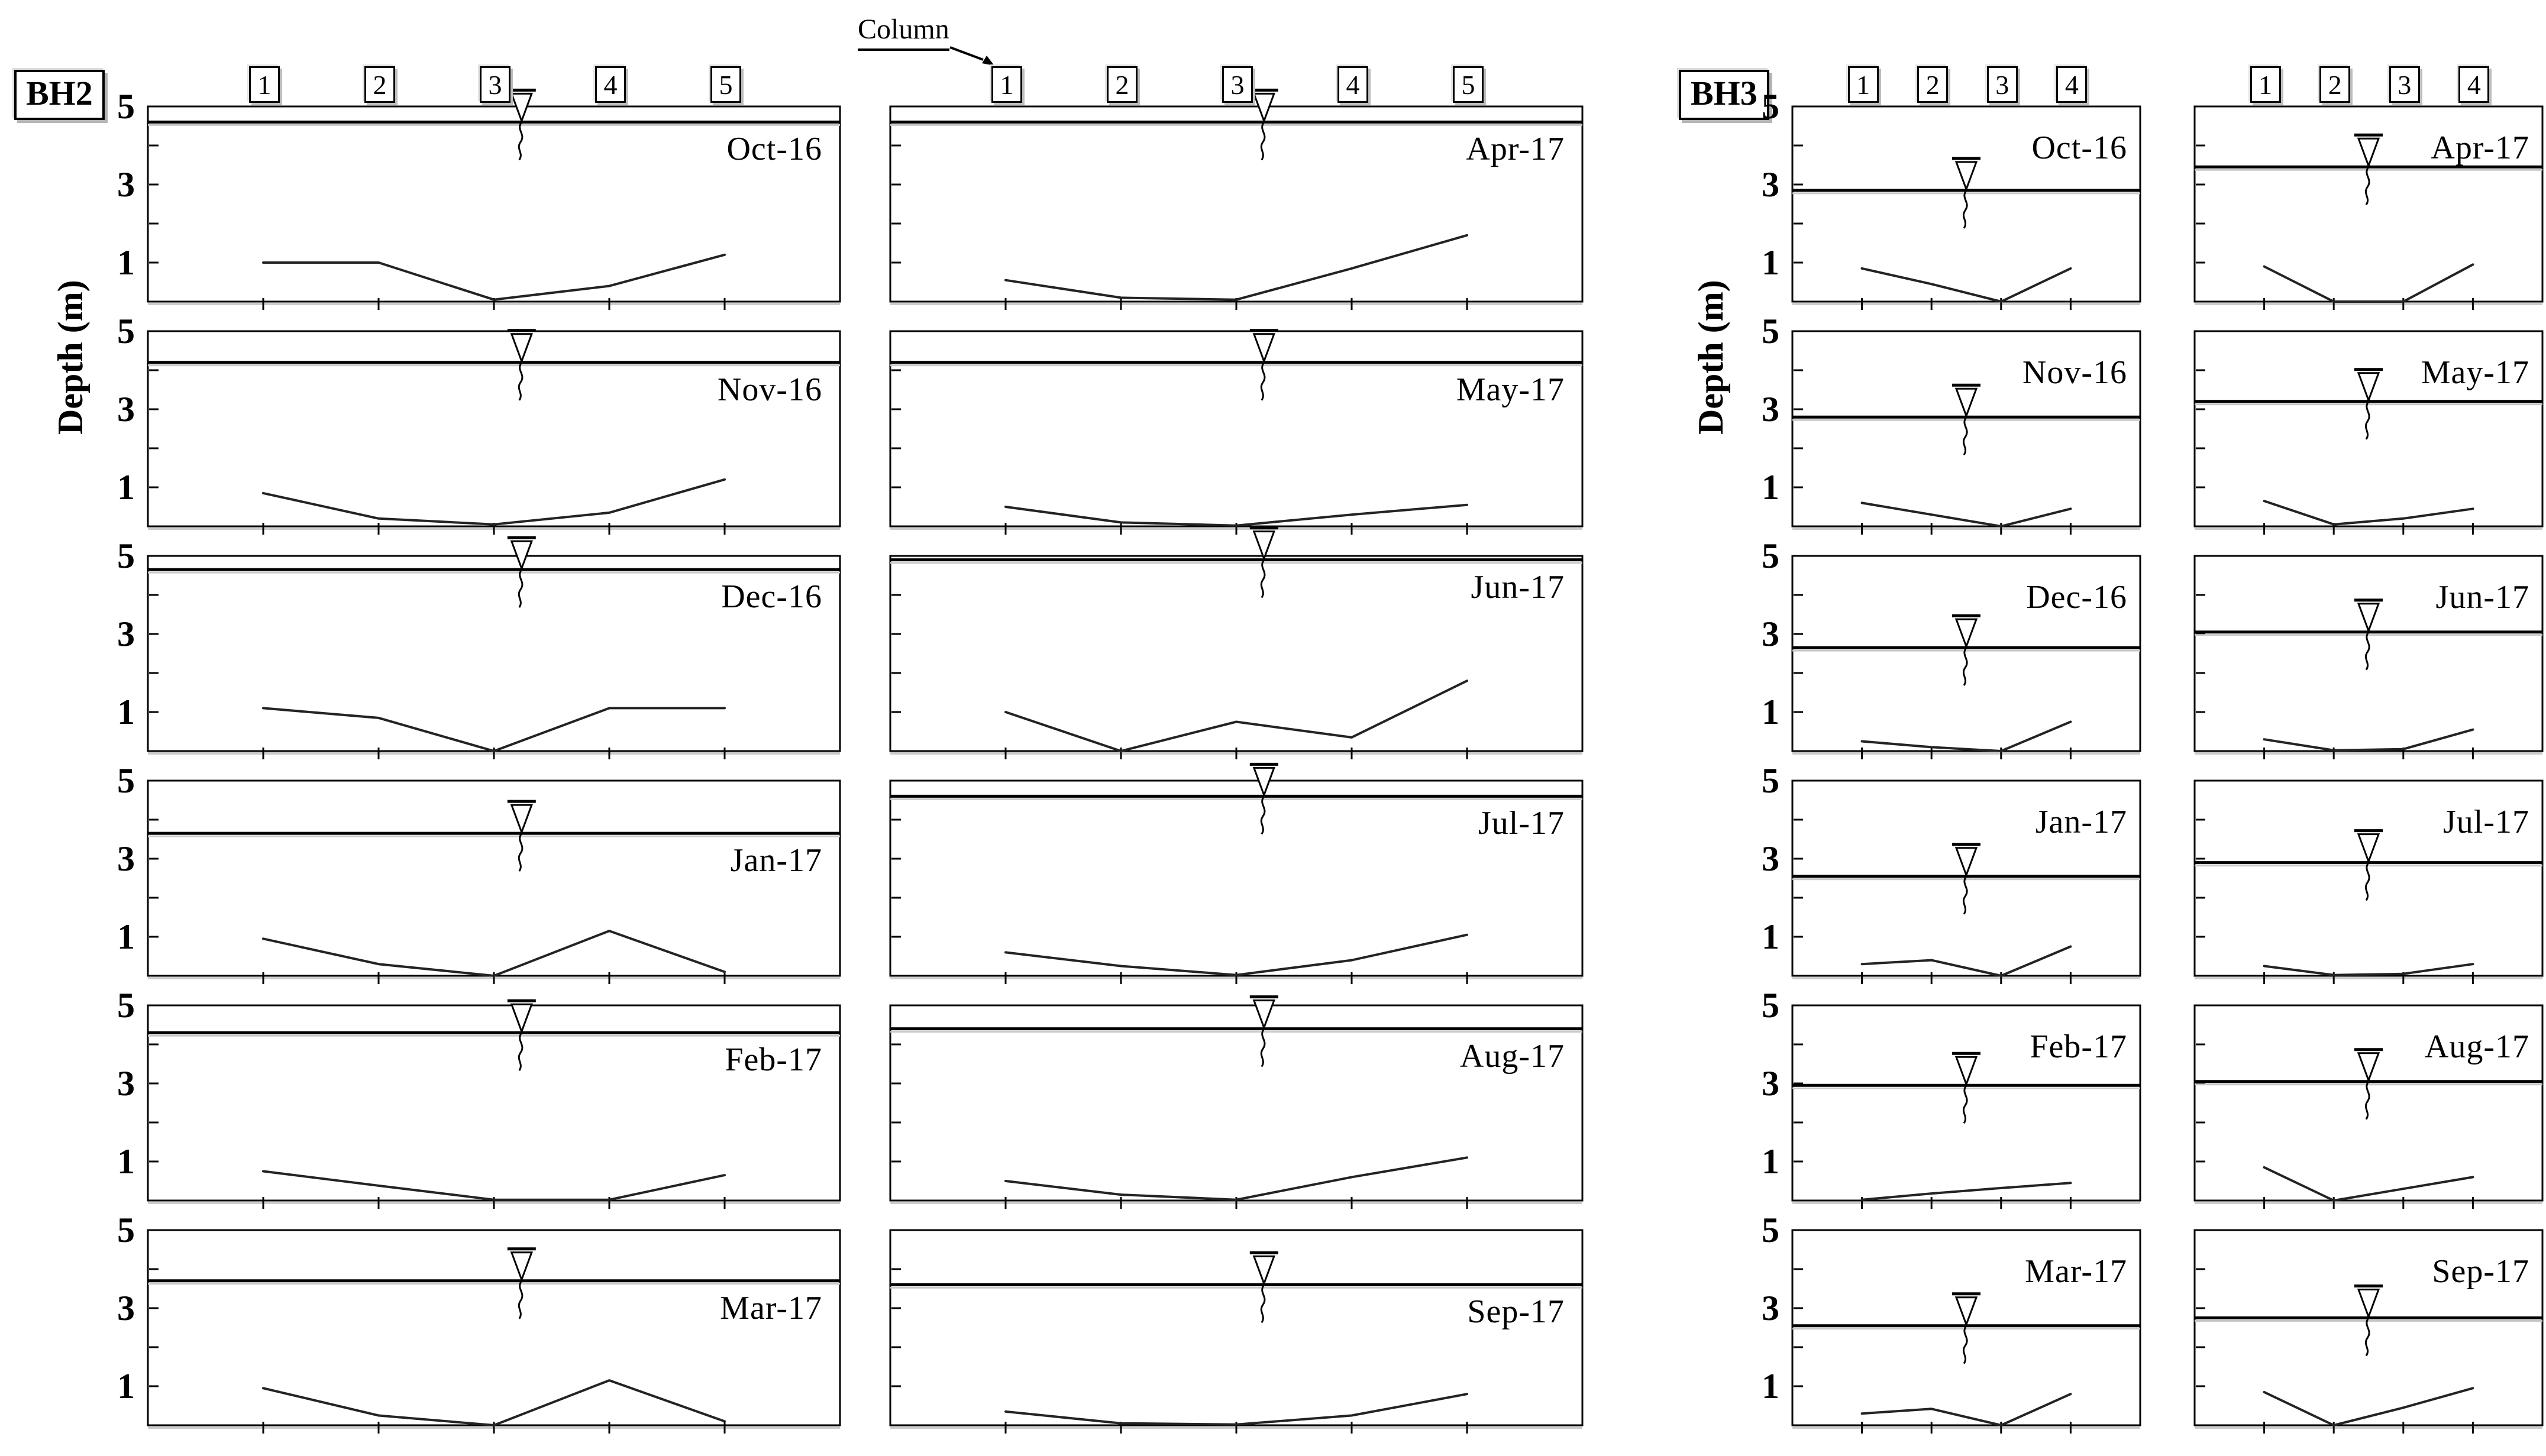 The height and width of the screenshot is (1456, 2546). Describe the element at coordinates (1724, 95) in the screenshot. I see `bh3-group-label: BH3` at that location.